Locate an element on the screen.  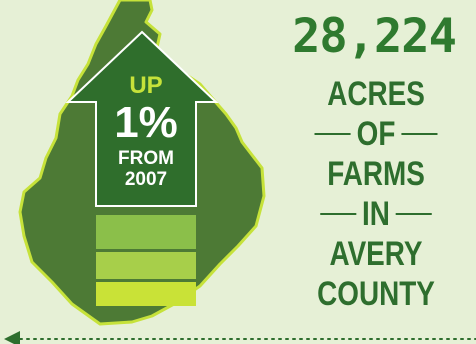
headline-word-county: COUNTY is located at coordinates (376, 294).